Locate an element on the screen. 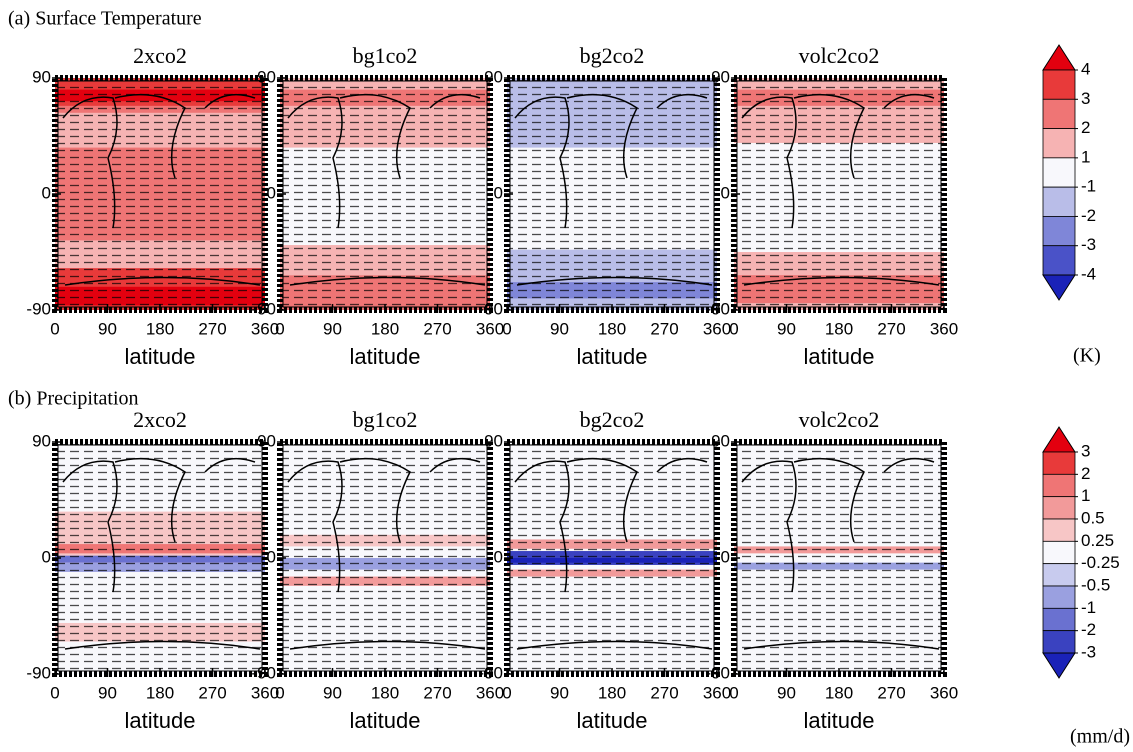 The image size is (1133, 752). colorbar-label: -4 is located at coordinates (1088, 273).